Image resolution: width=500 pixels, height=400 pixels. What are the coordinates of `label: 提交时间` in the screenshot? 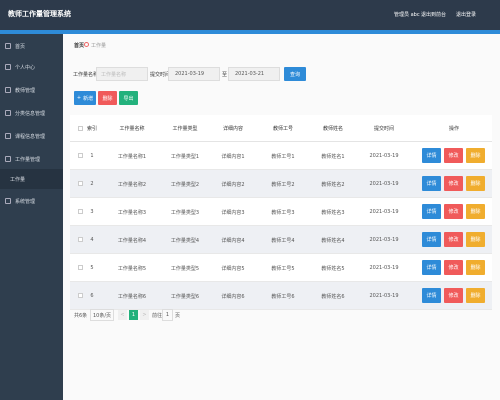 It's located at (160, 74).